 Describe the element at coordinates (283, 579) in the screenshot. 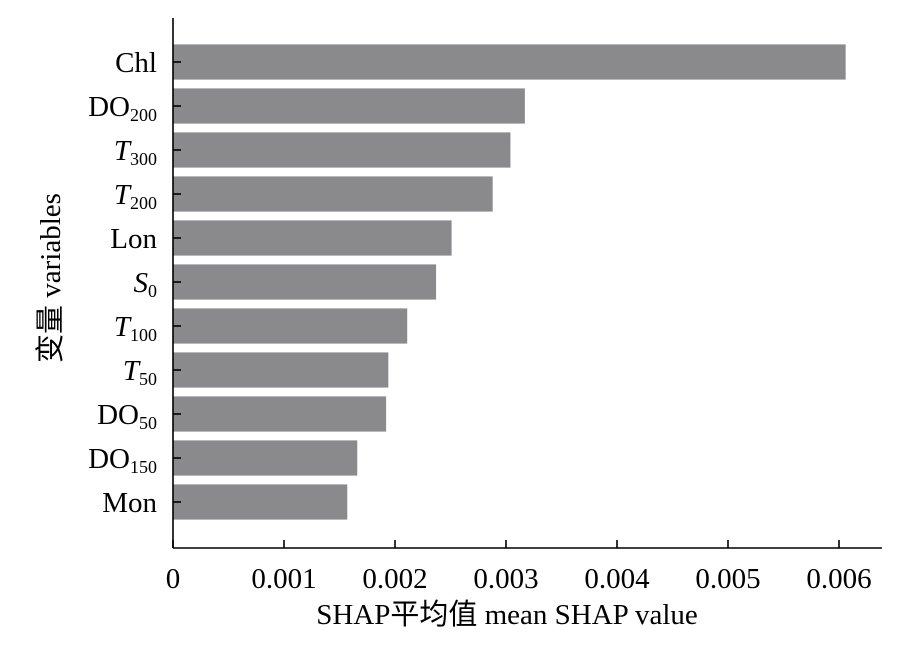

I see `x-tick-label: 0.001` at that location.